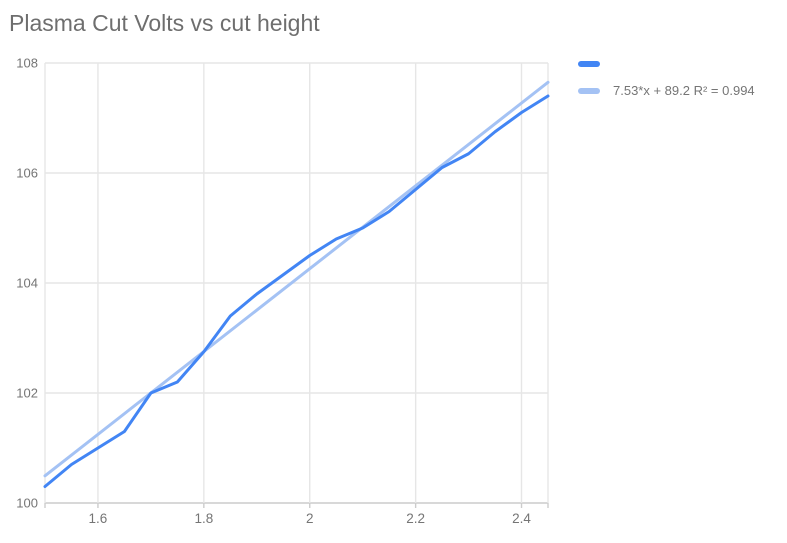 This screenshot has width=787, height=543. I want to click on x-axis-tick-label: 2.4, so click(521, 518).